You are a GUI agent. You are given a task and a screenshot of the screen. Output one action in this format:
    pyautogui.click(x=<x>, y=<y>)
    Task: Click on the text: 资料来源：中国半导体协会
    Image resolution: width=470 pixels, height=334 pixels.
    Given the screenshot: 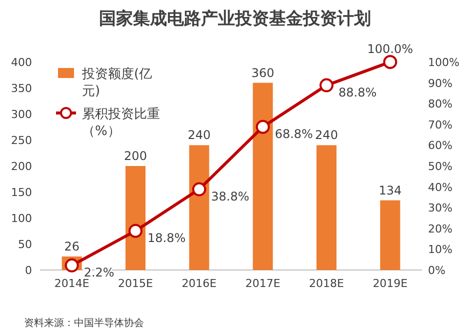 What is the action you would take?
    pyautogui.click(x=84, y=323)
    